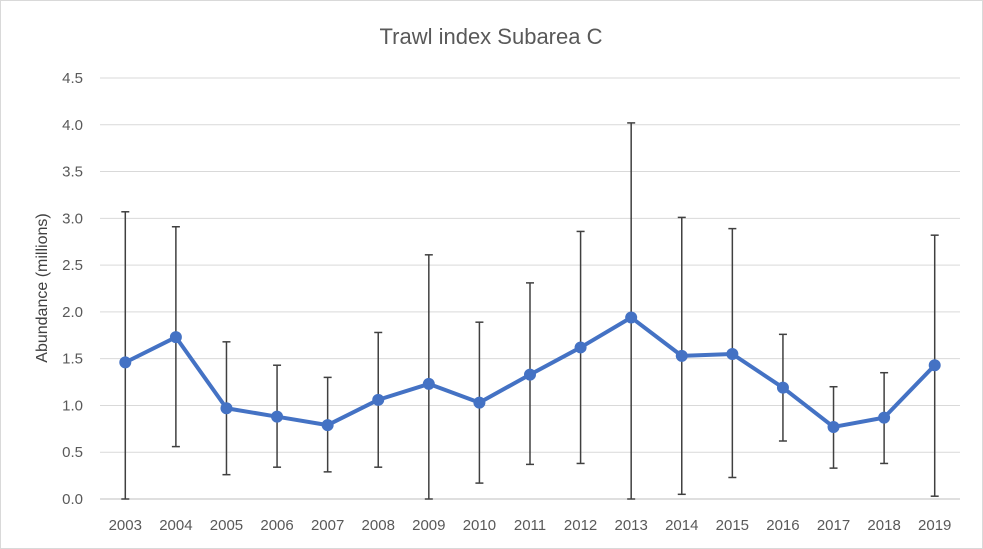 This screenshot has width=983, height=549. What do you see at coordinates (630, 525) in the screenshot?
I see `x-tick-label: 2013` at bounding box center [630, 525].